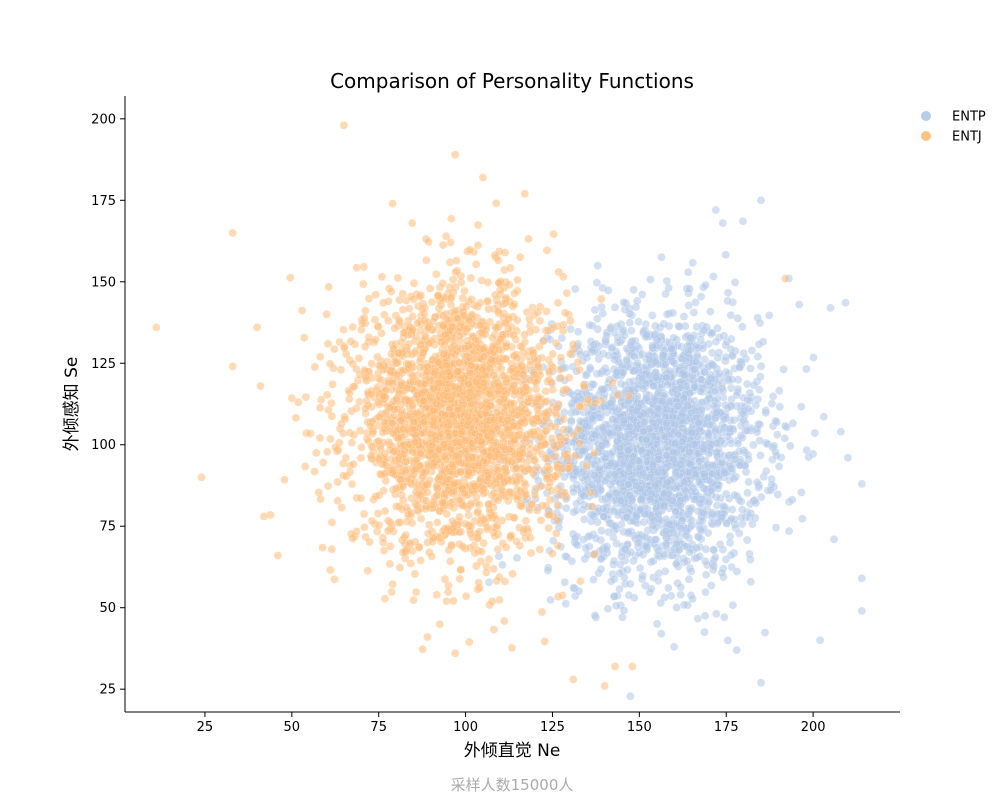 The image size is (1000, 800). Describe the element at coordinates (512, 81) in the screenshot. I see `chart-title: Comparison of Personality Functions` at that location.